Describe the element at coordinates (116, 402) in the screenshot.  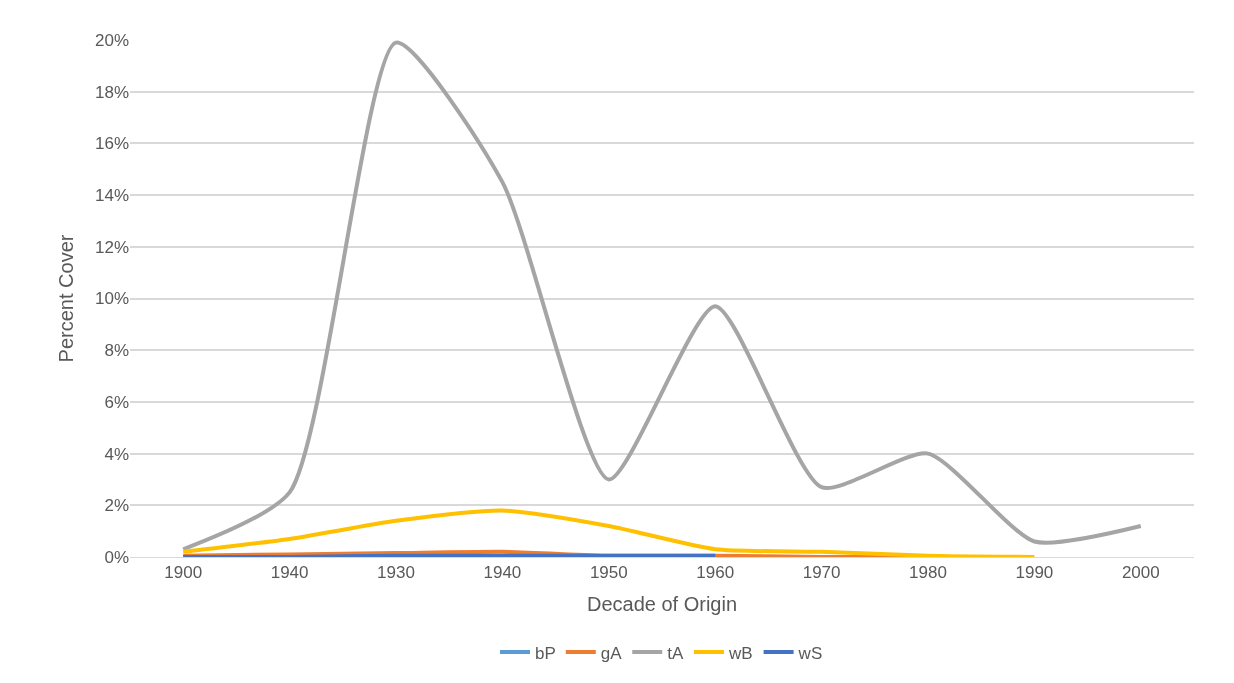
I see `y-tick-label: 6%` at that location.